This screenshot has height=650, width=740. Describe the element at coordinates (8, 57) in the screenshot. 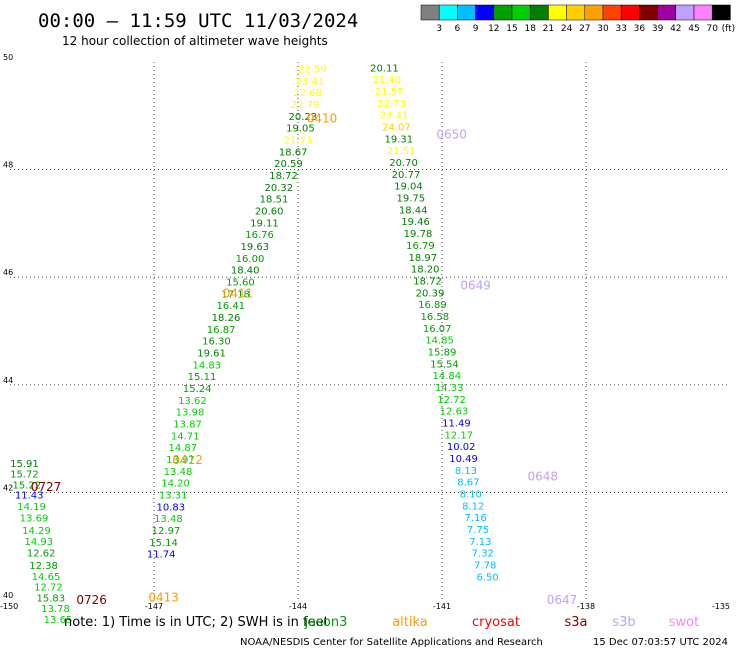

I see `y-tick-label: 50` at that location.